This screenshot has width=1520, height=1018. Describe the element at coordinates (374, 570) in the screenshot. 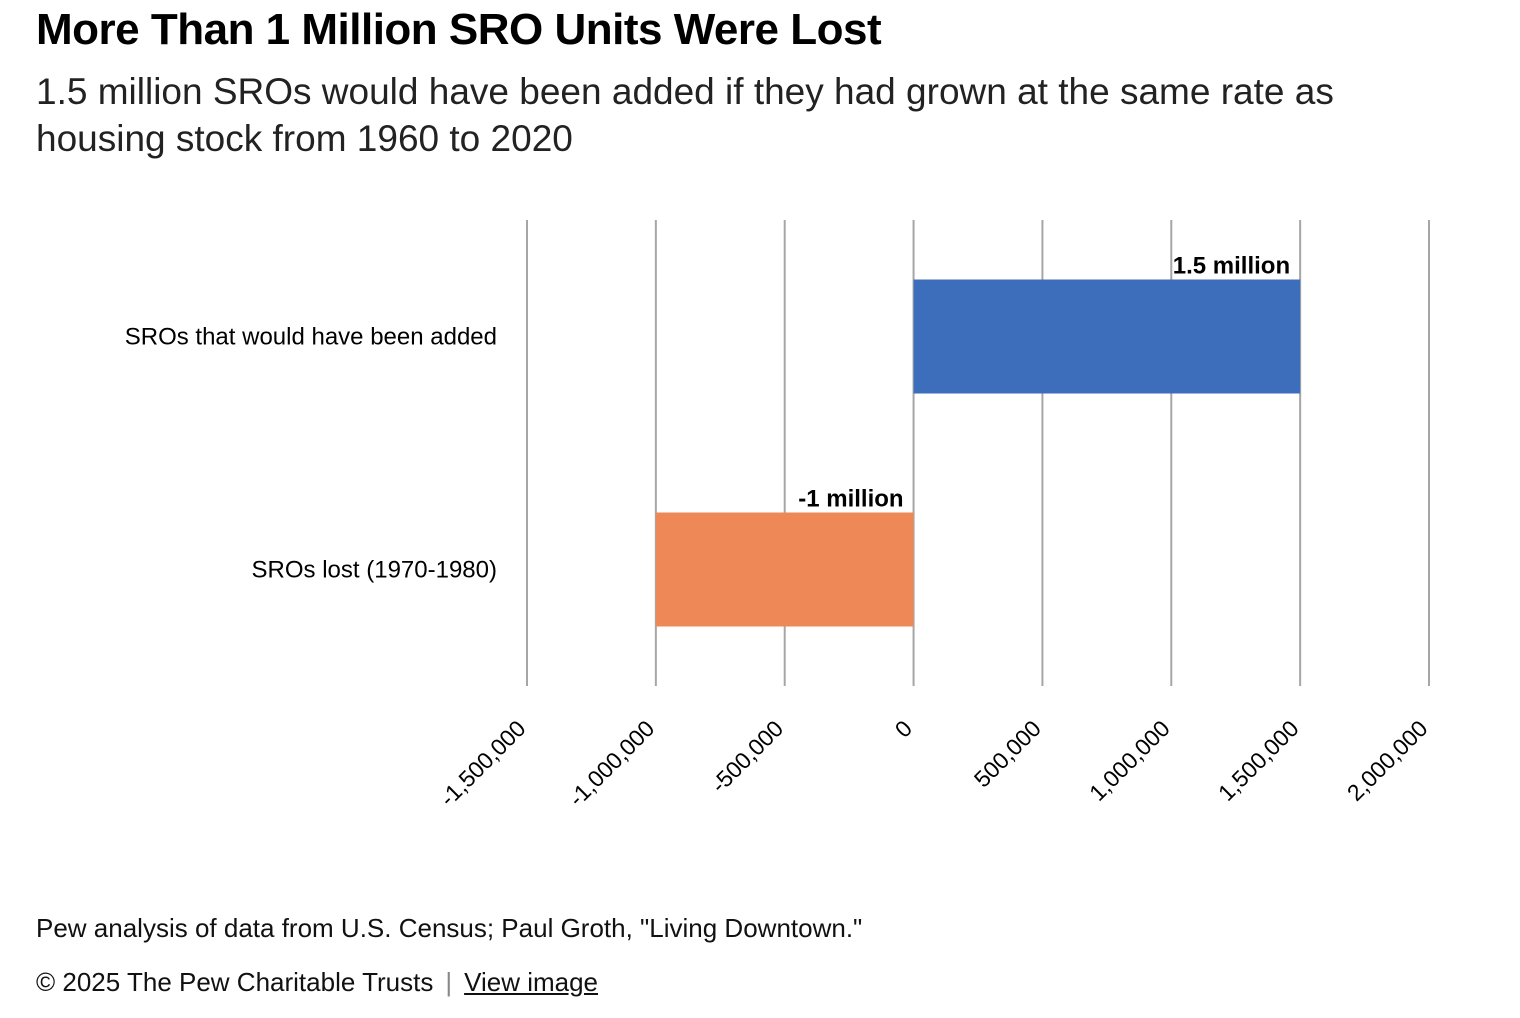

I see `category-label: SROs lost (1970-1980)` at that location.